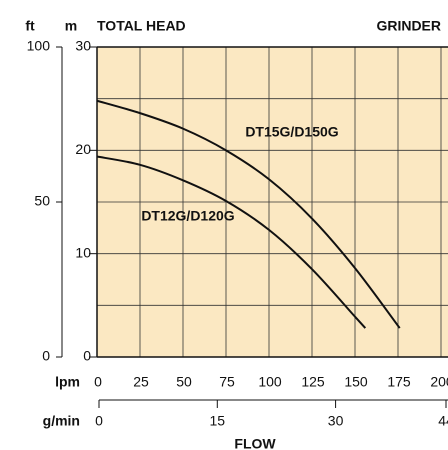 The height and width of the screenshot is (450, 448). What do you see at coordinates (187, 216) in the screenshot?
I see `curve-label: DT12G/D120G` at bounding box center [187, 216].